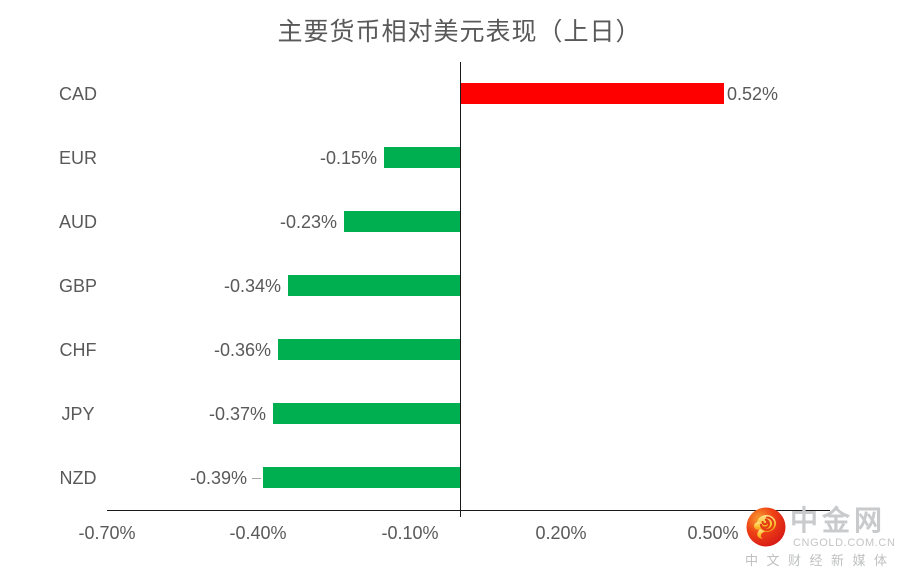 The width and height of the screenshot is (901, 575). Describe the element at coordinates (77, 286) in the screenshot. I see `category-label-gbp: GBP` at that location.